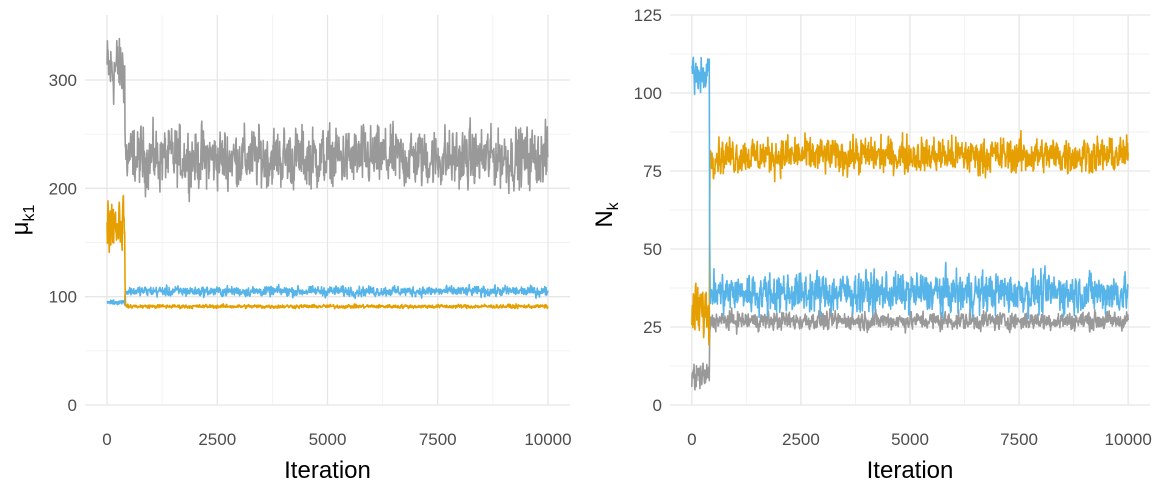 Image resolution: width=1163 pixels, height=498 pixels. What do you see at coordinates (63, 188) in the screenshot?
I see `y-tick-label: 200` at bounding box center [63, 188].